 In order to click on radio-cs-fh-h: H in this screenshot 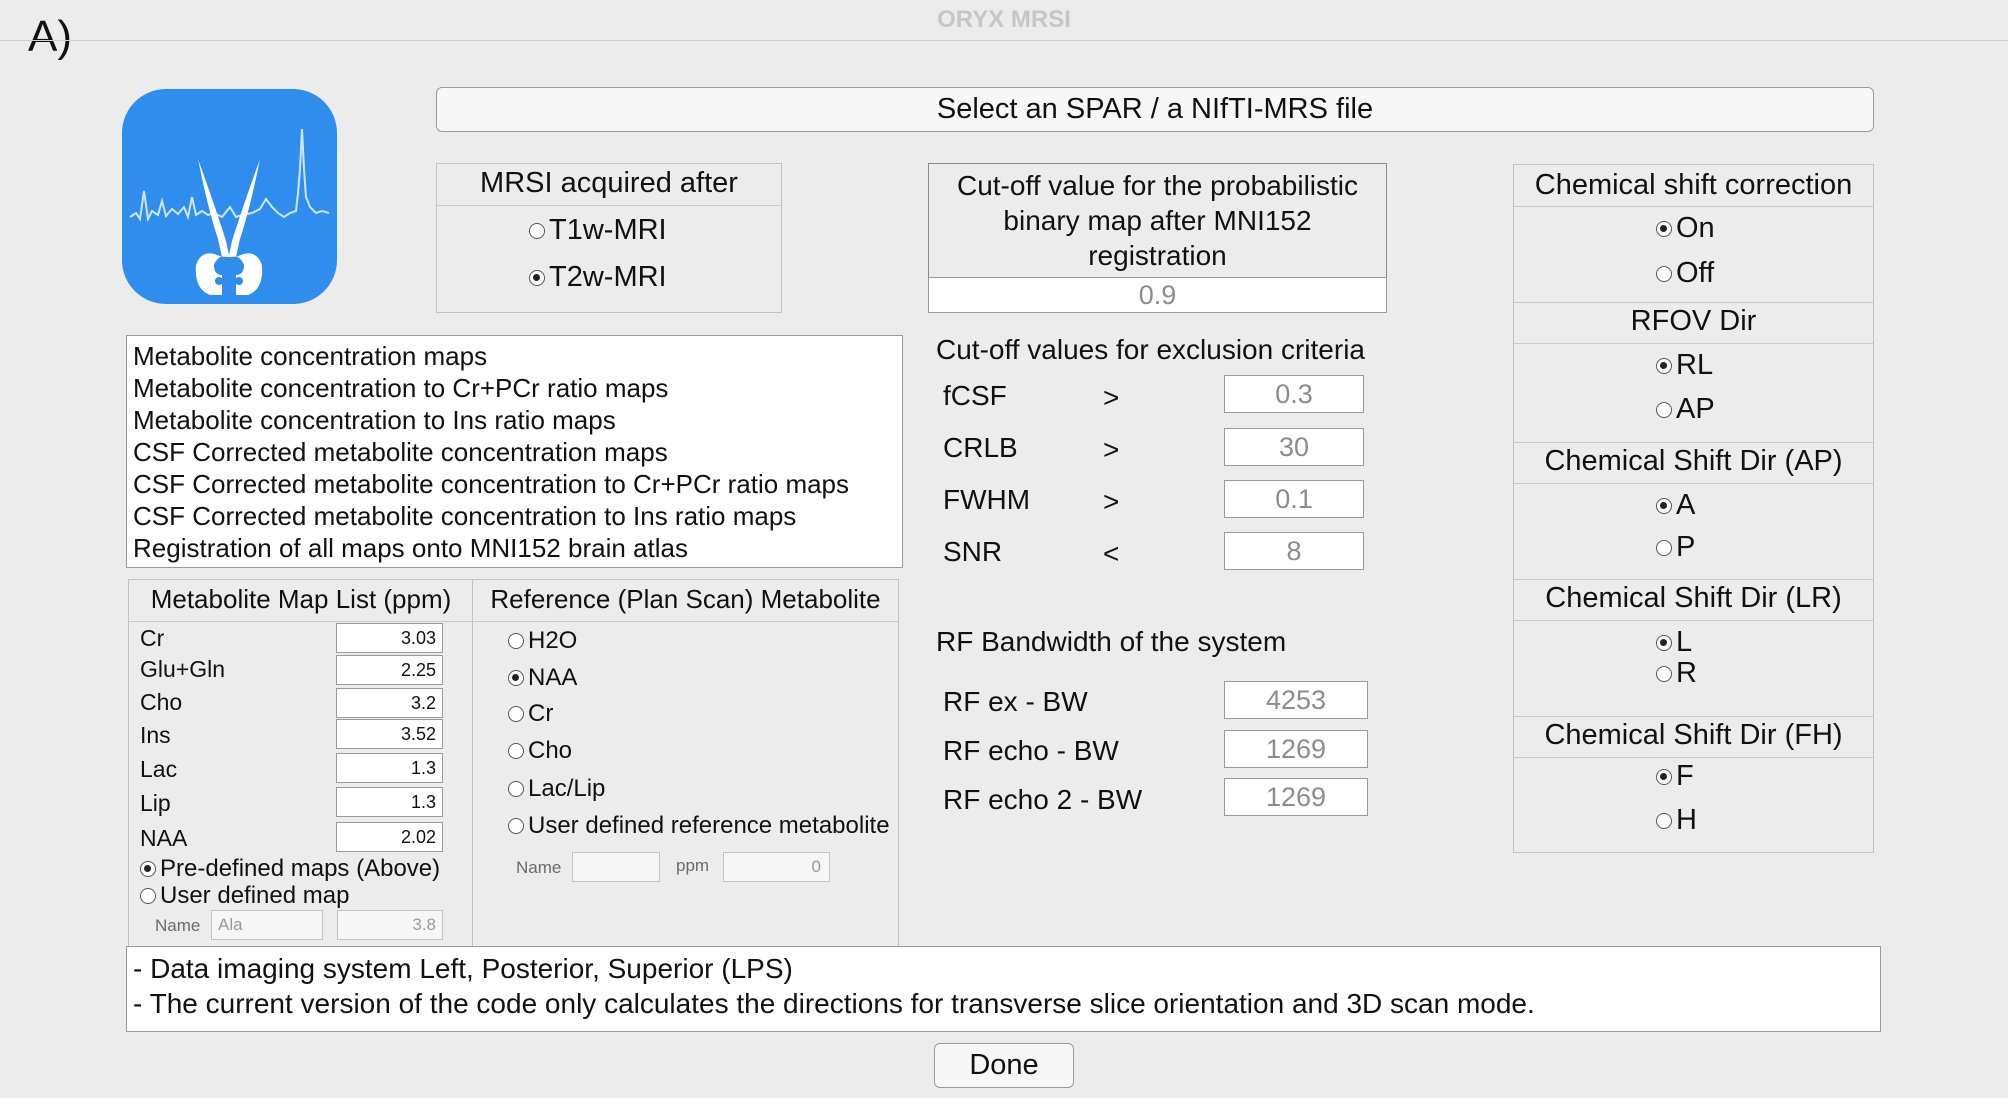, I will do `click(1676, 820)`.